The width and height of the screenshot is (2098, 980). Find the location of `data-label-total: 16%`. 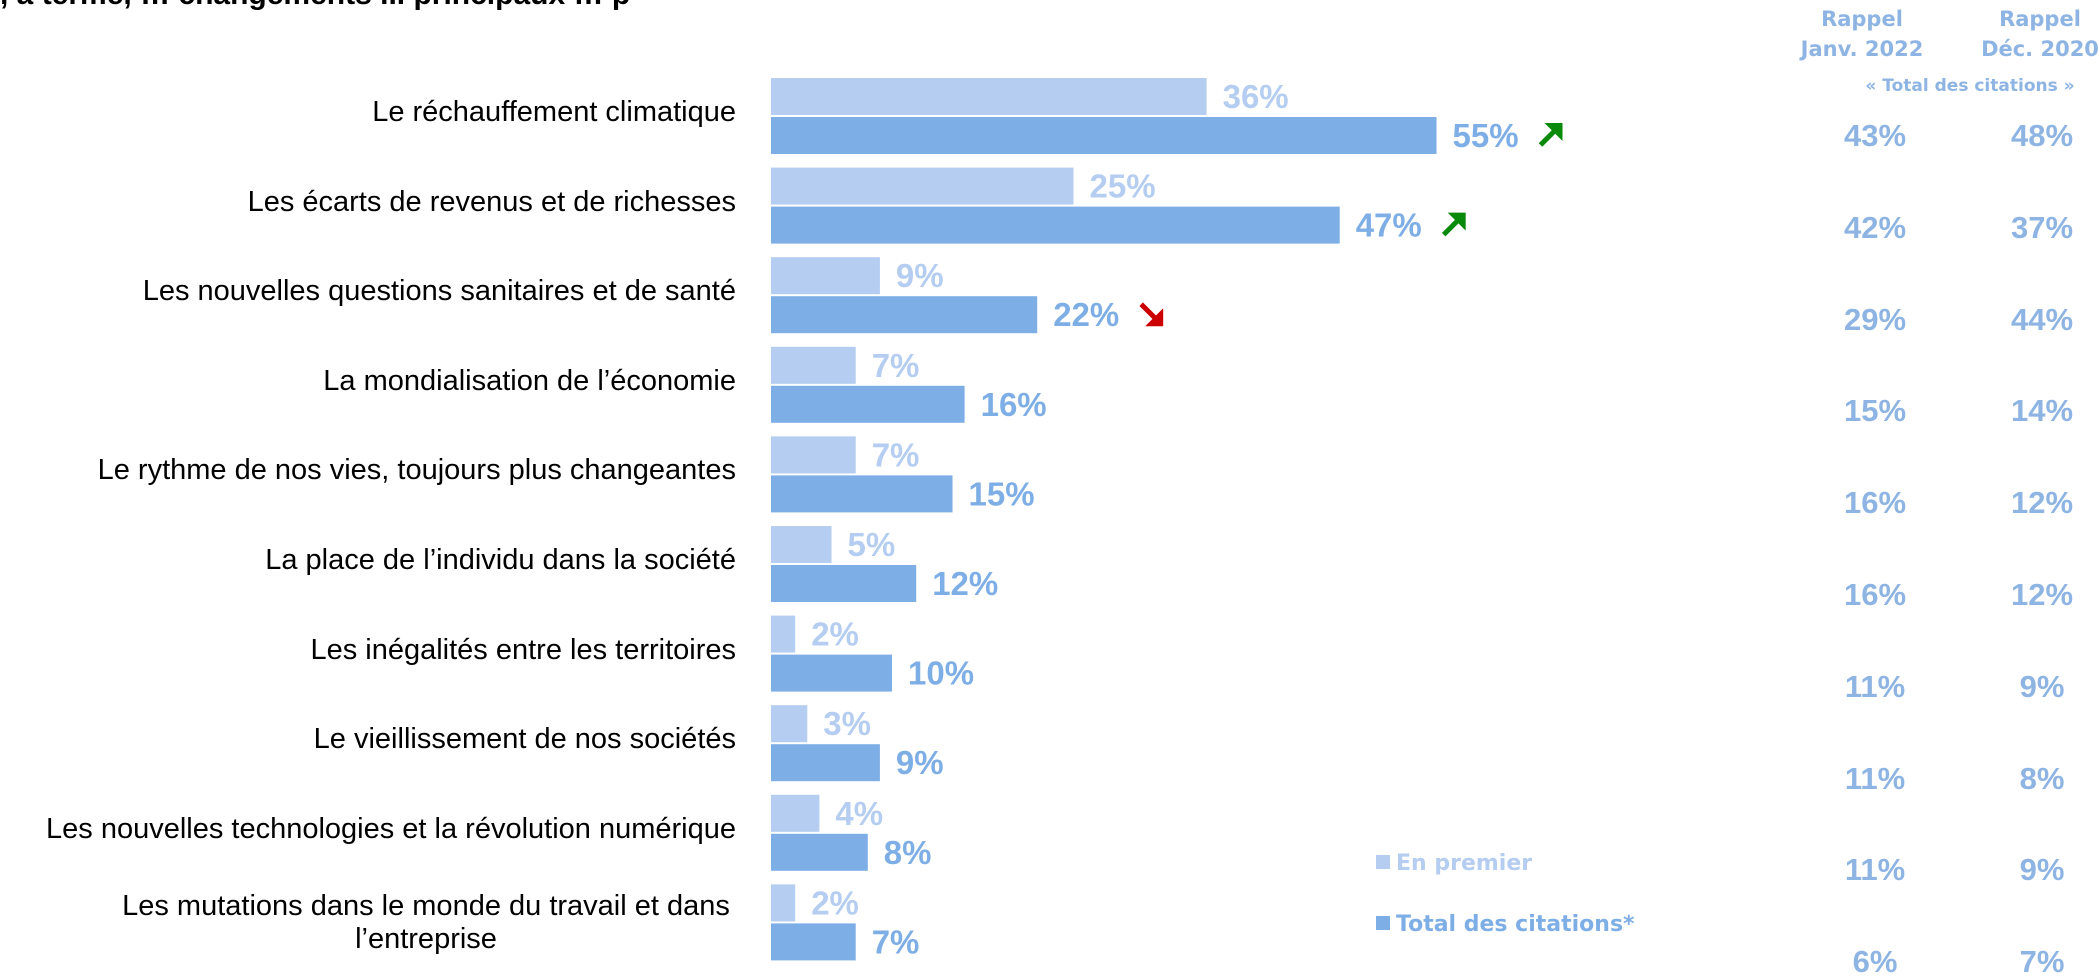

data-label-total: 16% is located at coordinates (1014, 404).